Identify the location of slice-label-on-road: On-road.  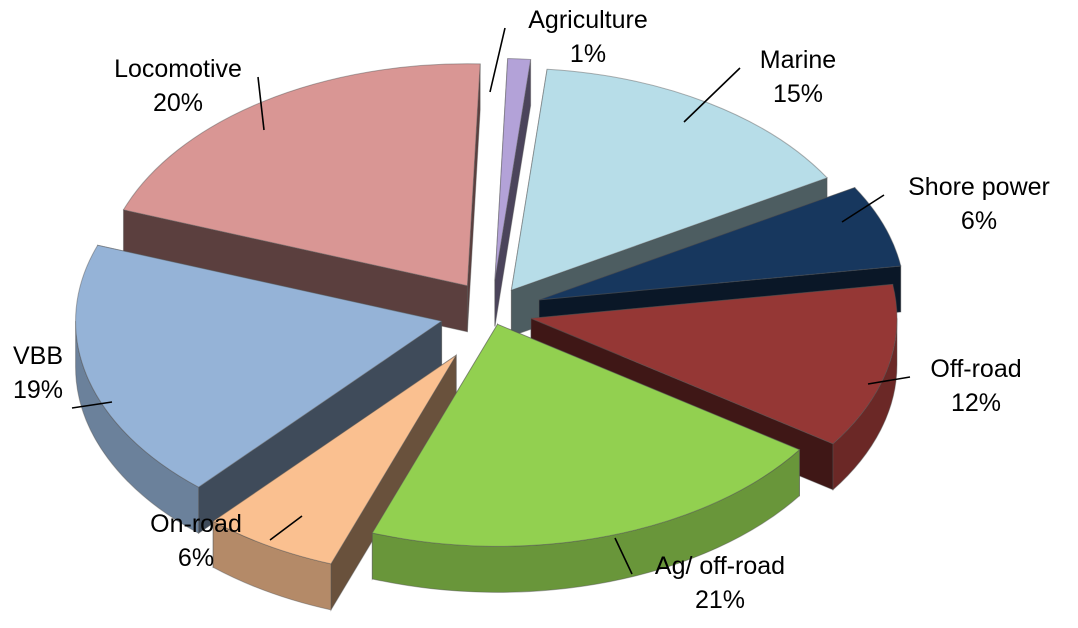
(196, 524).